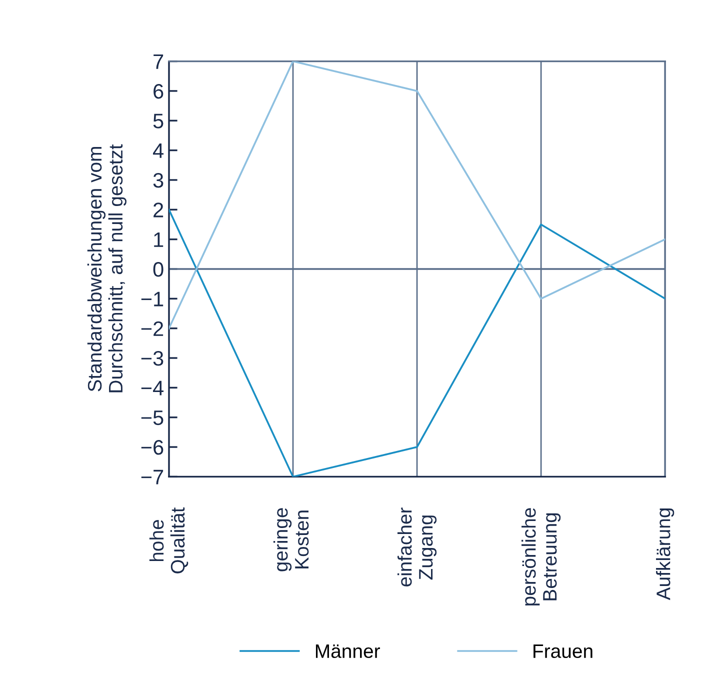 The image size is (719, 681). I want to click on y-tick-label: −1, so click(152, 299).